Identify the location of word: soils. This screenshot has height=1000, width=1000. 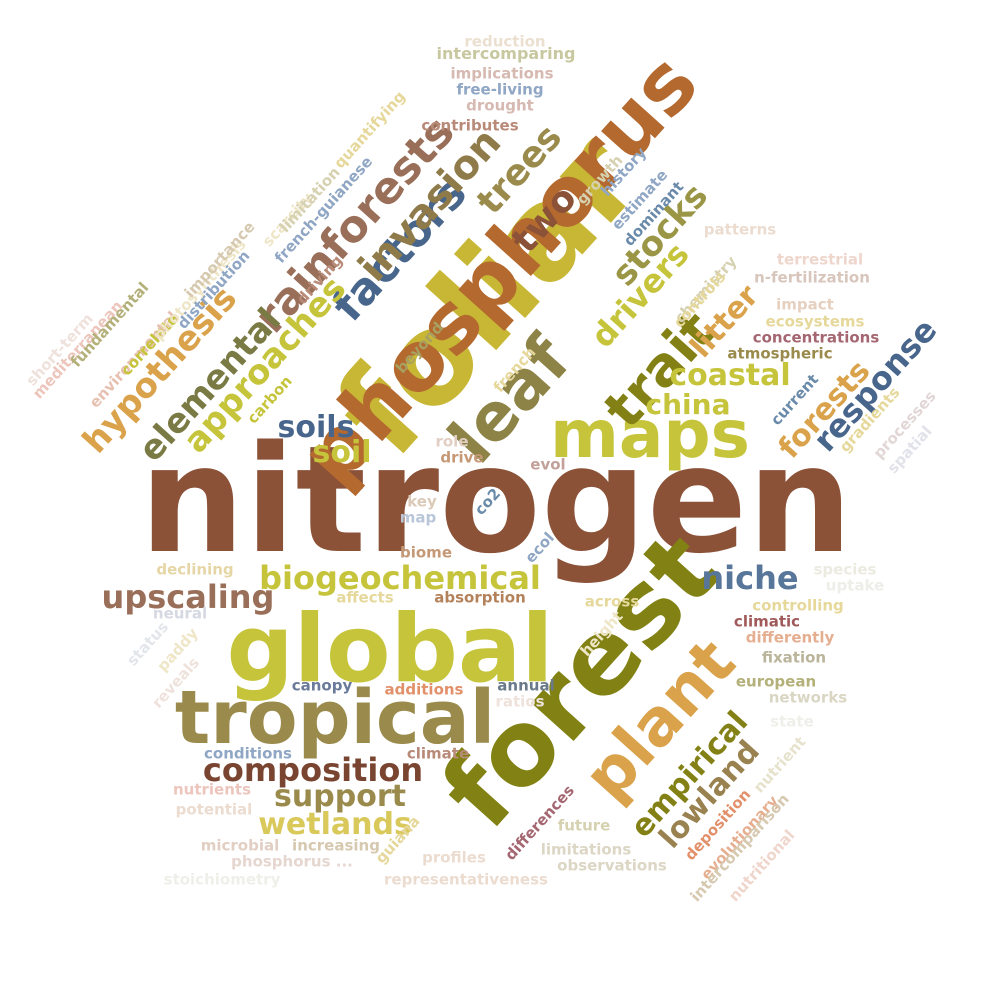
(316, 427).